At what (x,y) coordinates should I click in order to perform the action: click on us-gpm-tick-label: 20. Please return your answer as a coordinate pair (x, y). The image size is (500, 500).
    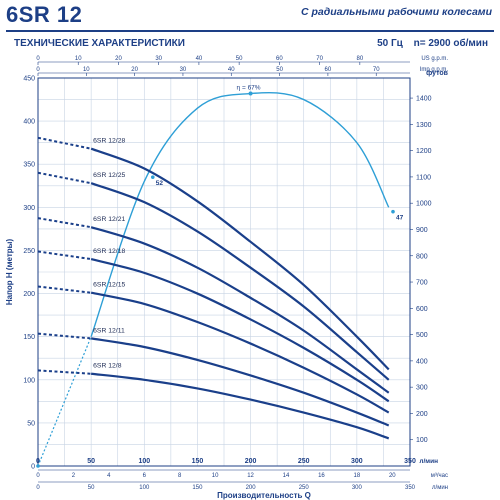
    Looking at the image, I should click on (118, 59).